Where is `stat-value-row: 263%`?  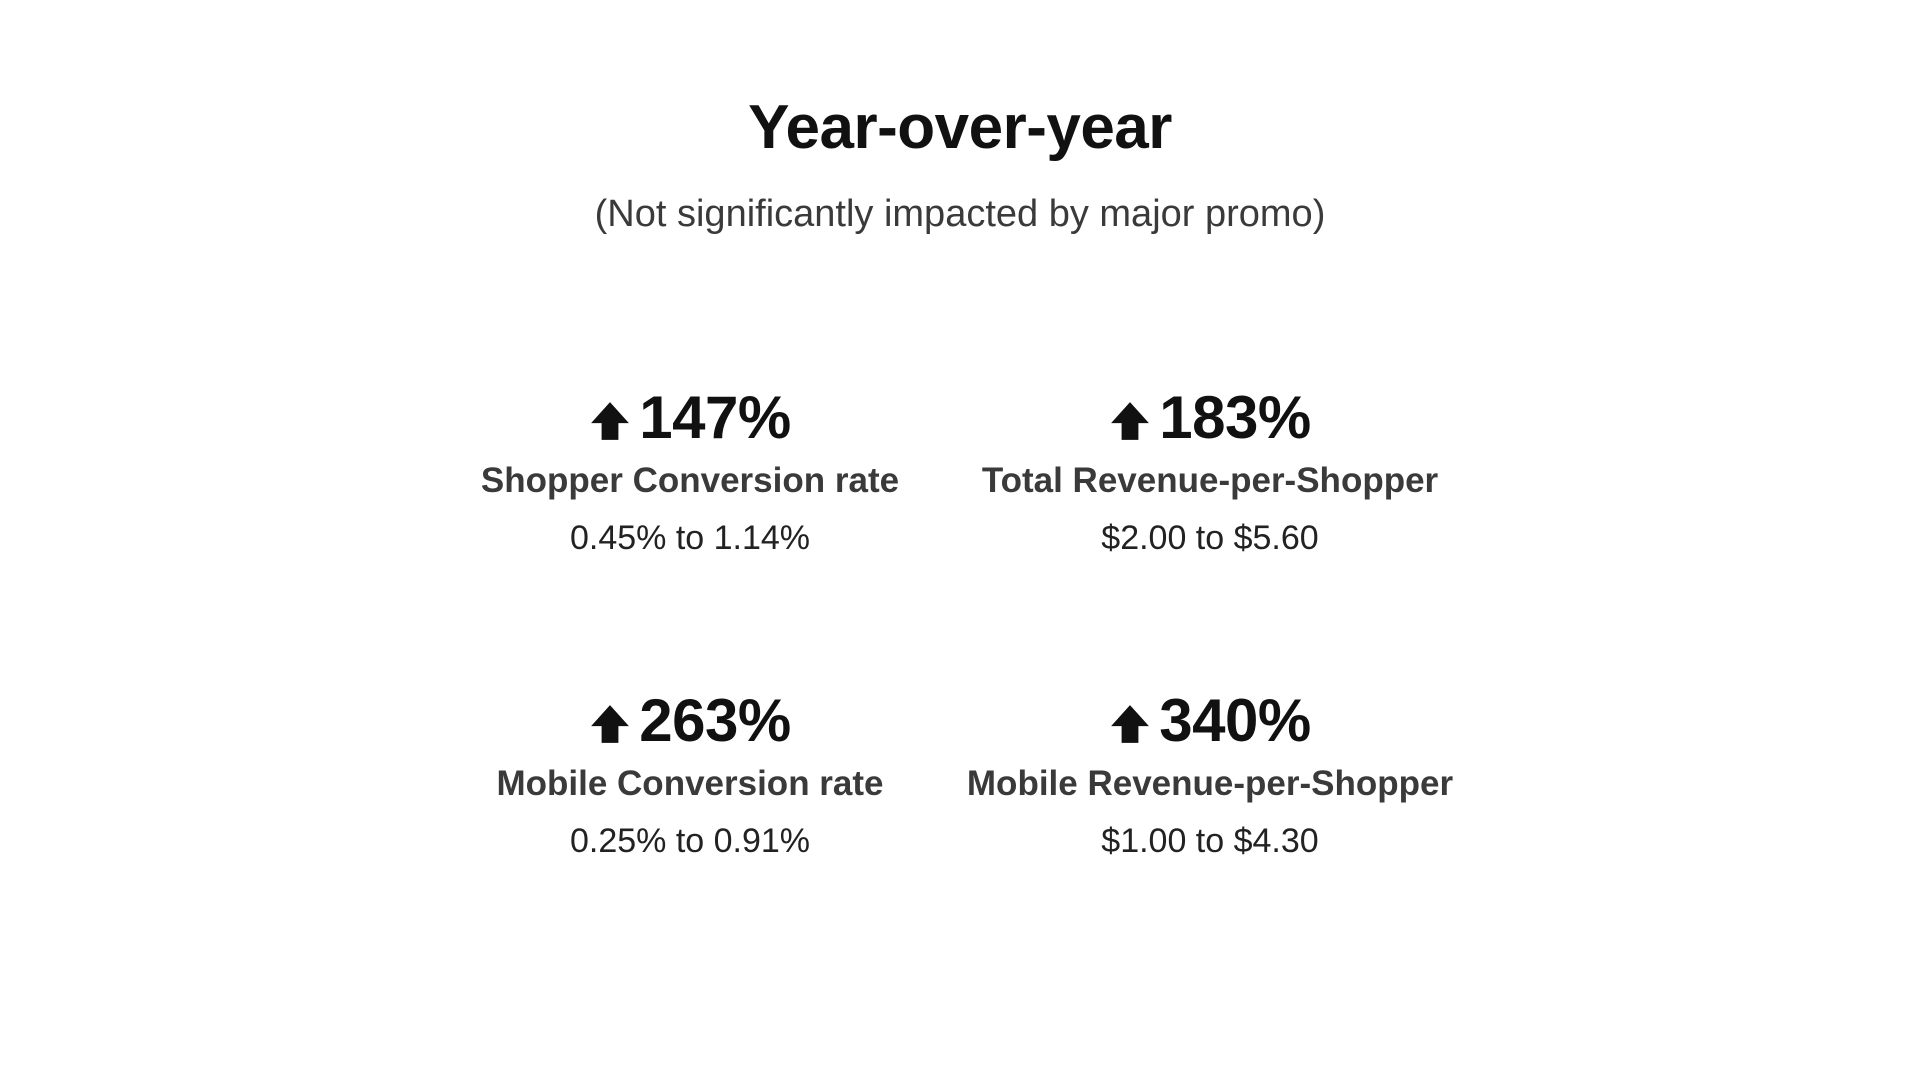
stat-value-row: 263% is located at coordinates (690, 721).